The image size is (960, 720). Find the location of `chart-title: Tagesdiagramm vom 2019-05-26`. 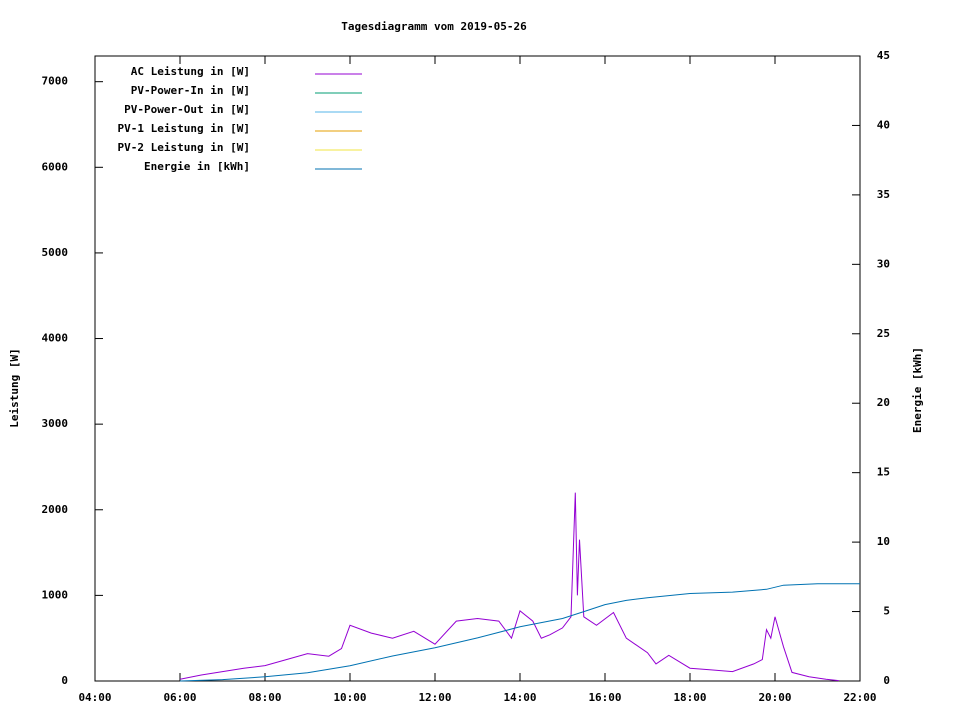

chart-title: Tagesdiagramm vom 2019-05-26 is located at coordinates (434, 26).